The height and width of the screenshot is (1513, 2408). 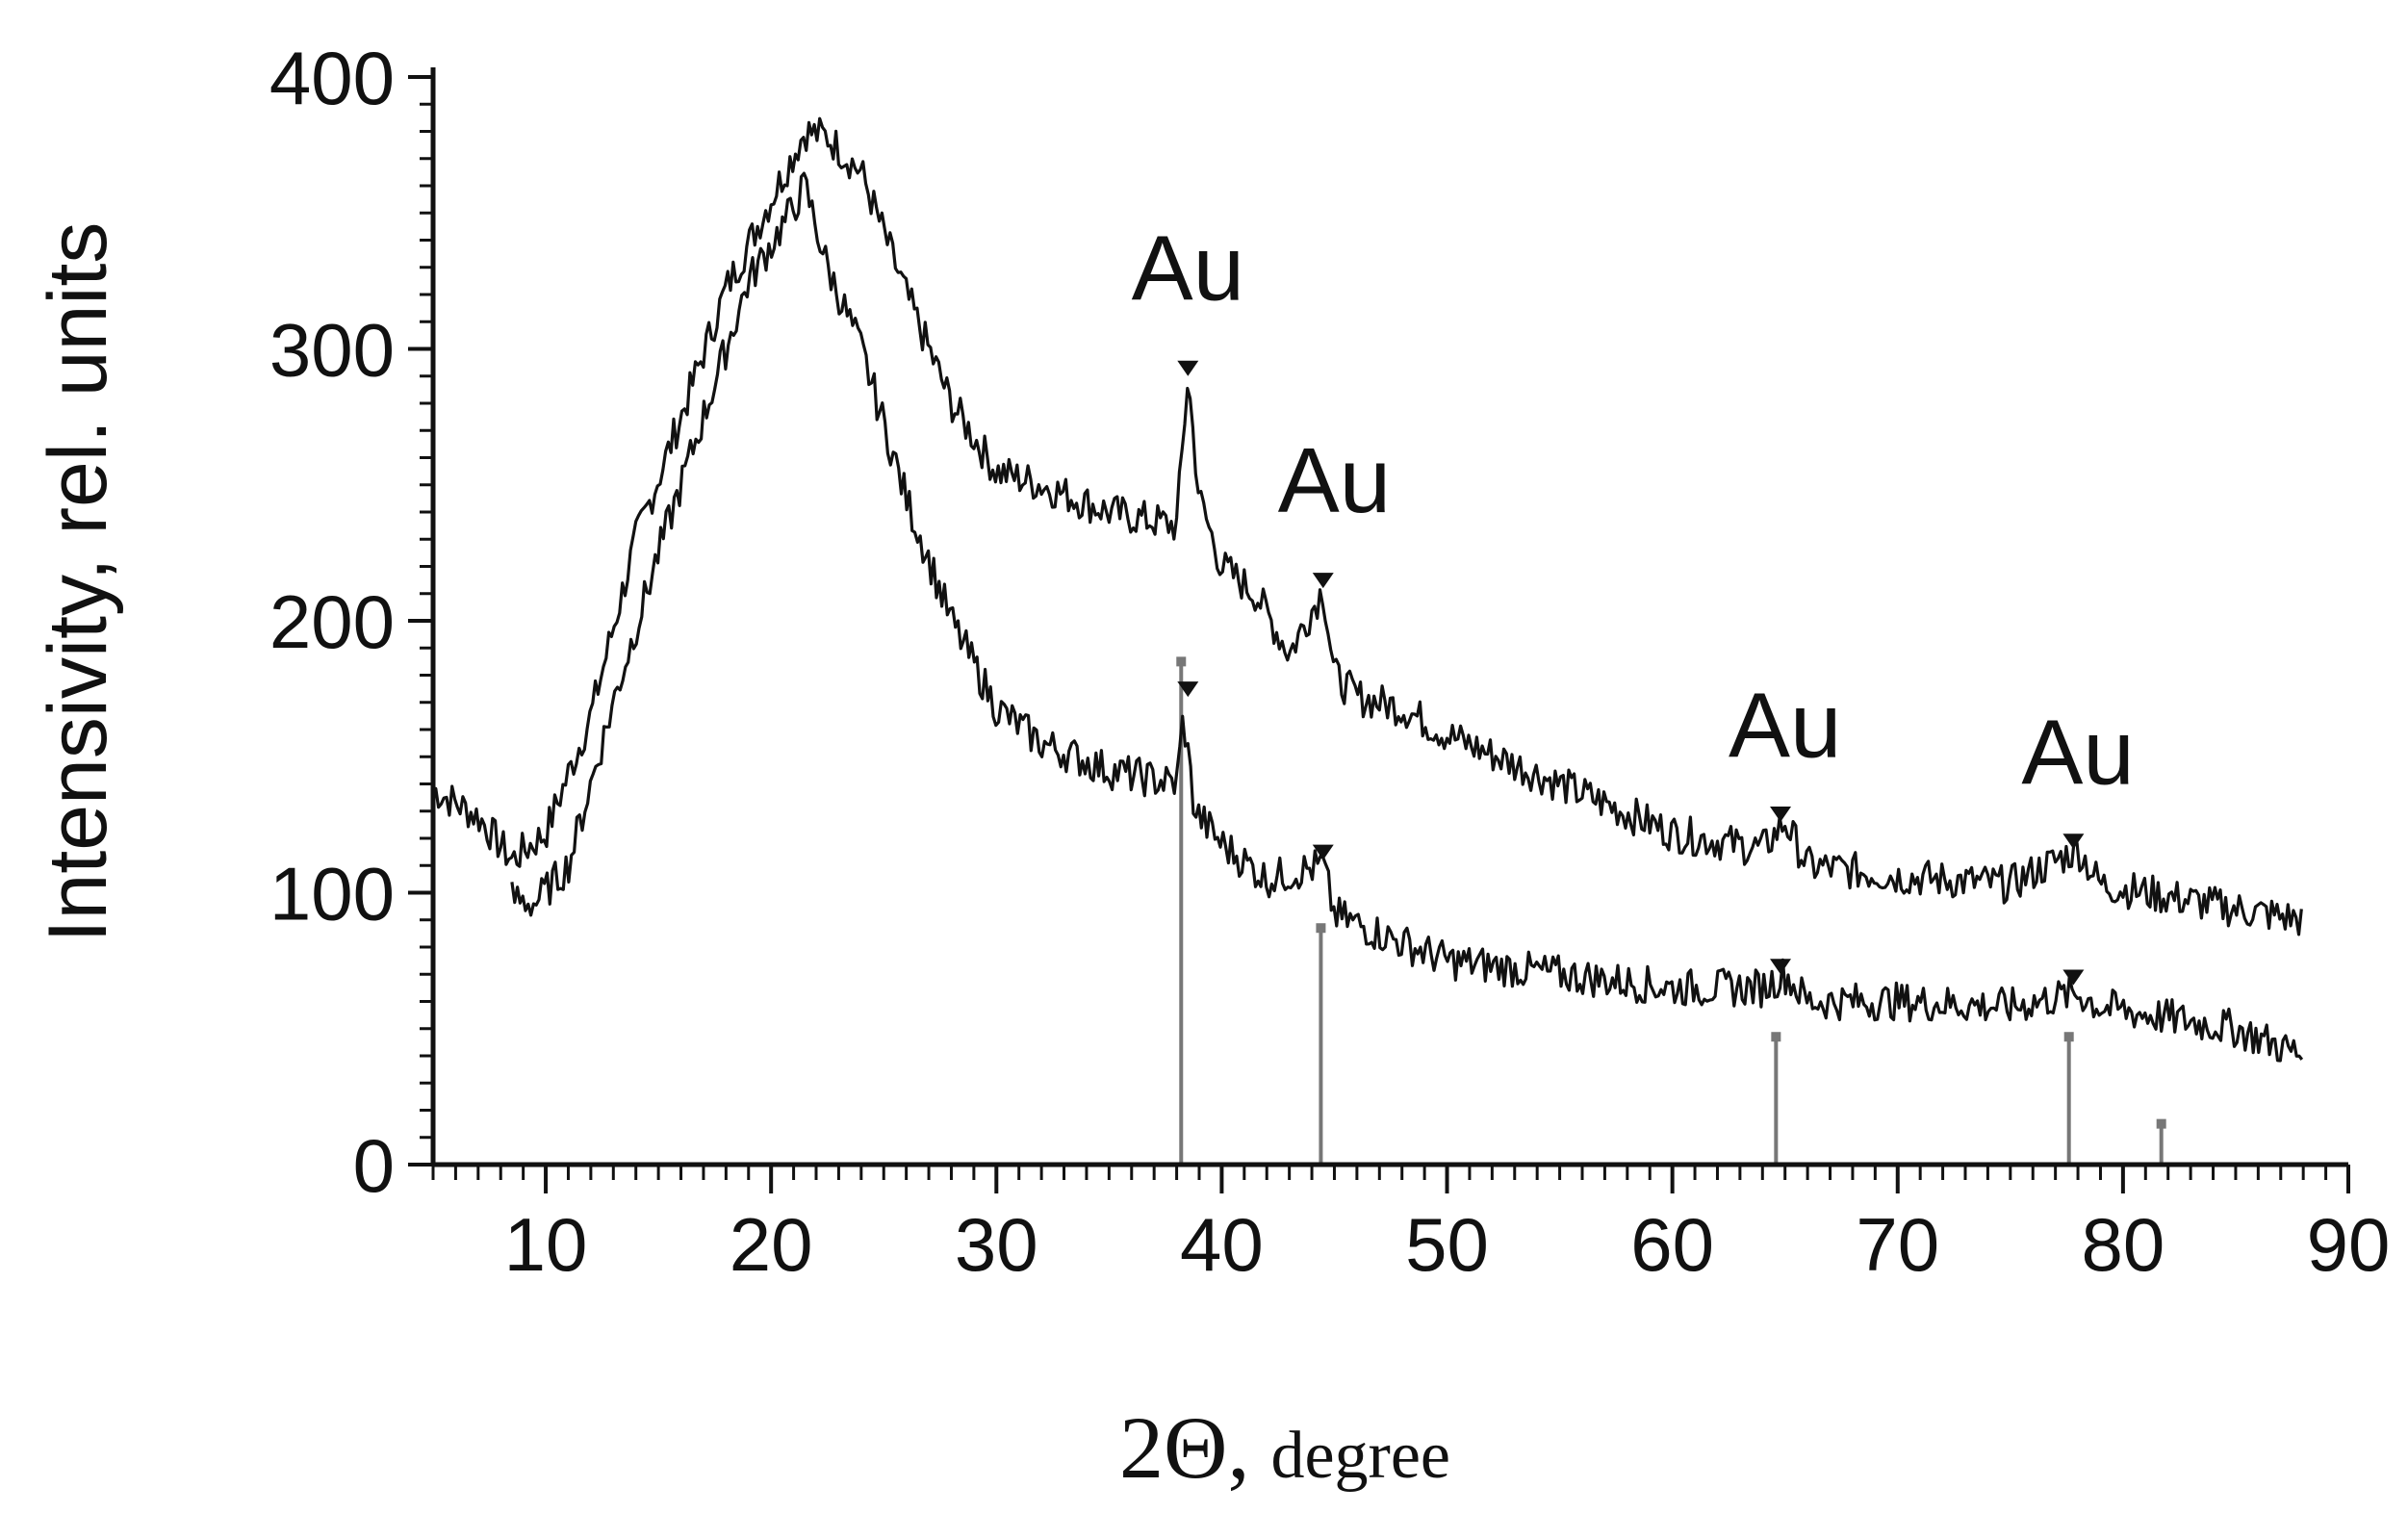 I want to click on x-tick-label: 80, so click(x=2123, y=1244).